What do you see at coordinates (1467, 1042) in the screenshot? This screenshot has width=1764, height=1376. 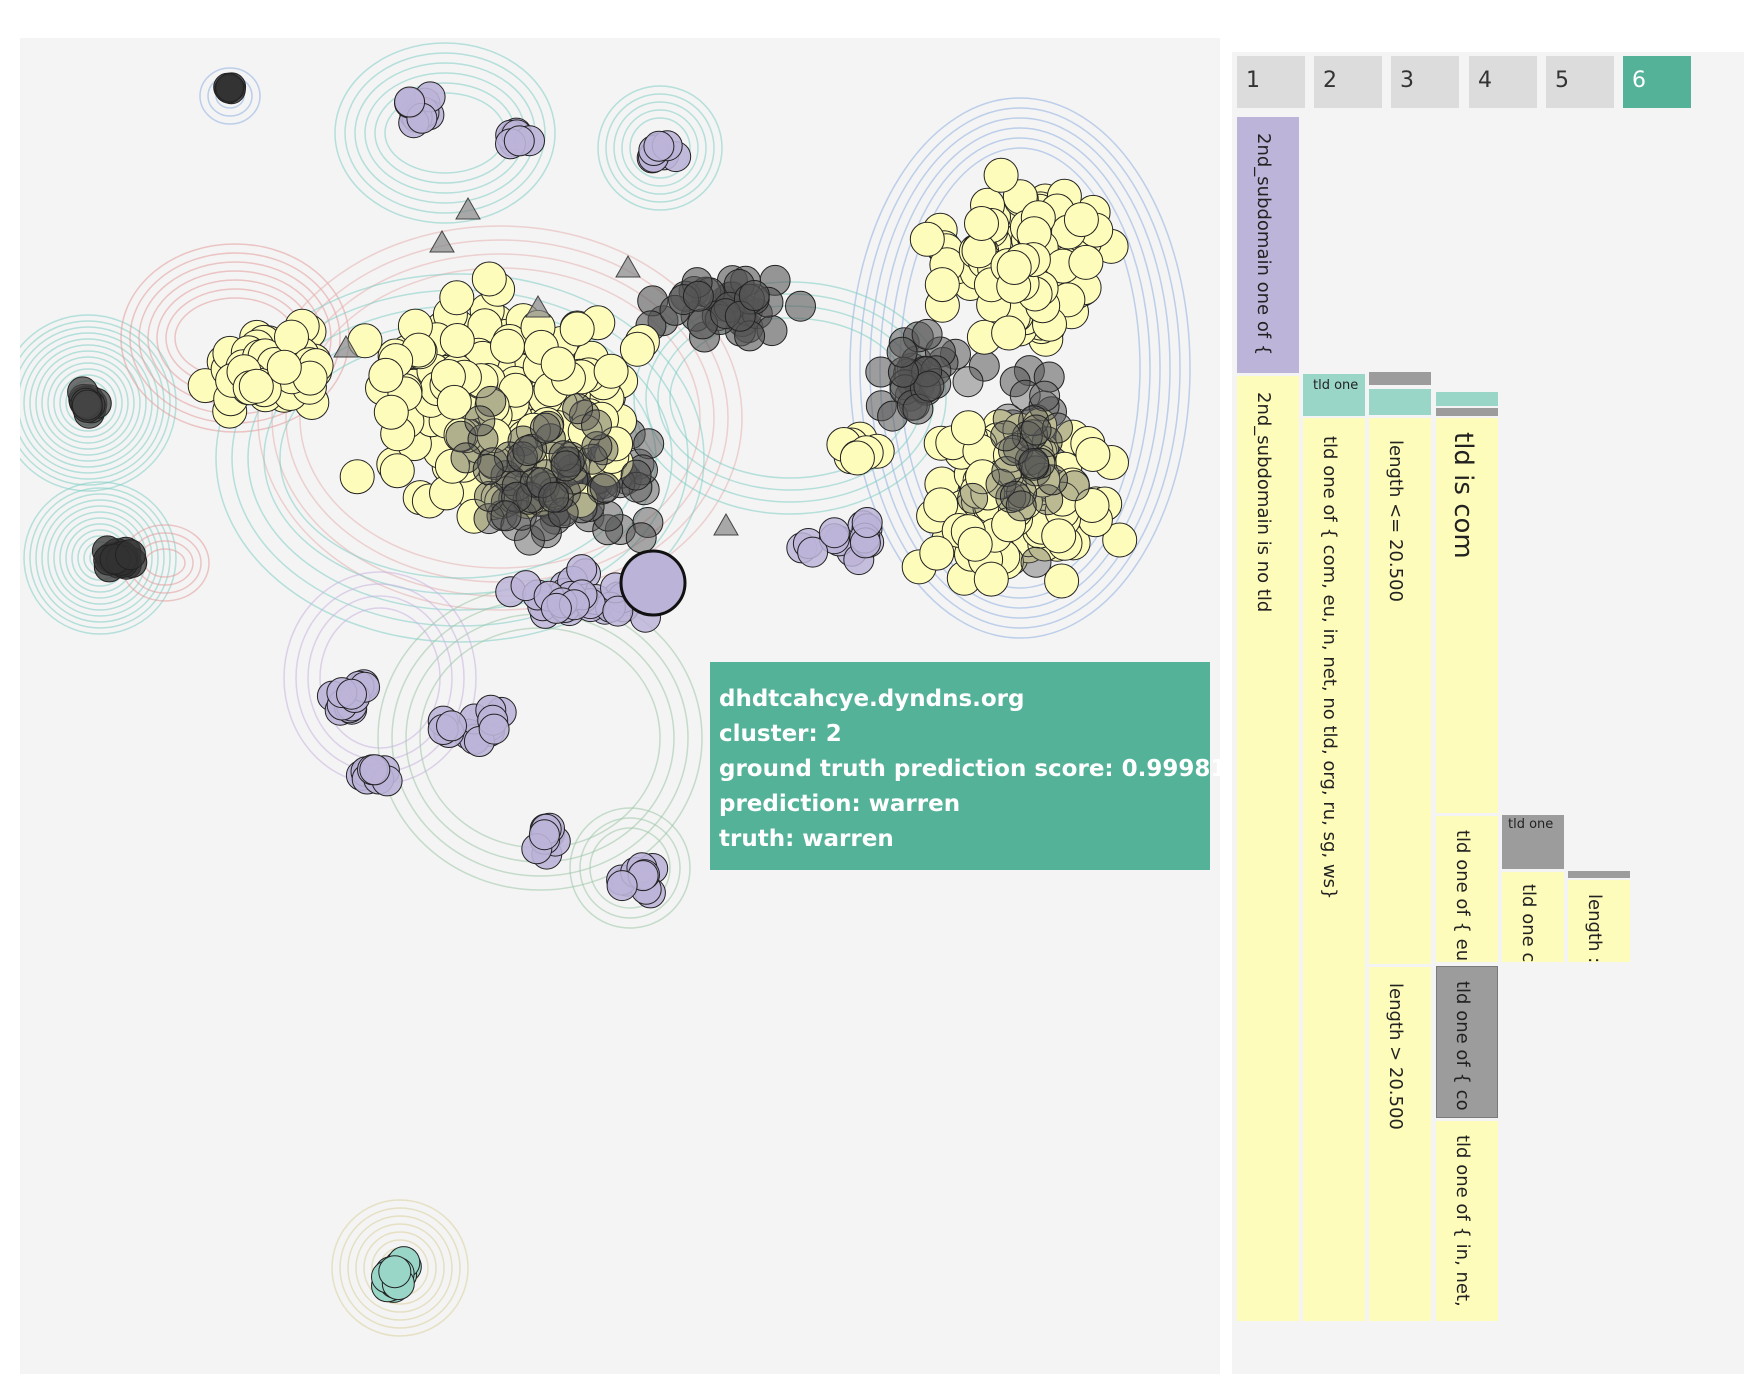 I see `tree-node-tld-co: tld one of { co` at bounding box center [1467, 1042].